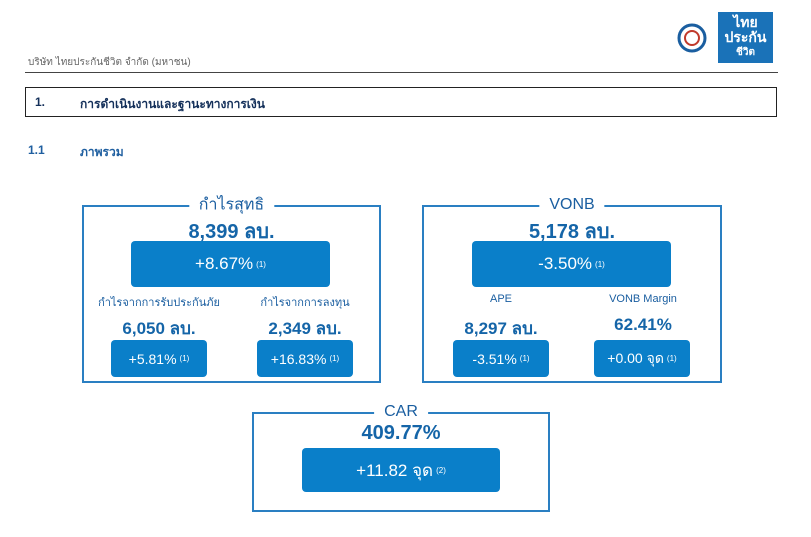  What do you see at coordinates (159, 303) in the screenshot?
I see `item-label: กำไรจากการรับประกันภัย` at bounding box center [159, 303].